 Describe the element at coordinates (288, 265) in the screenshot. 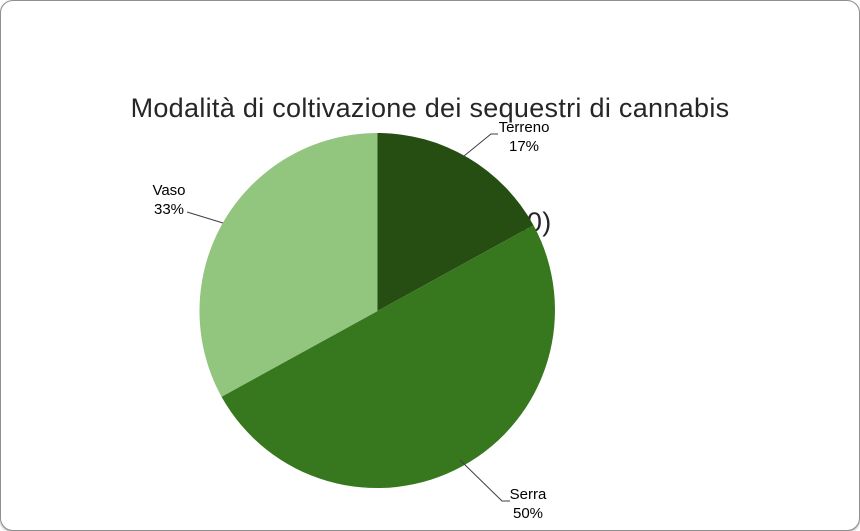

I see `pie-slice-vaso` at that location.